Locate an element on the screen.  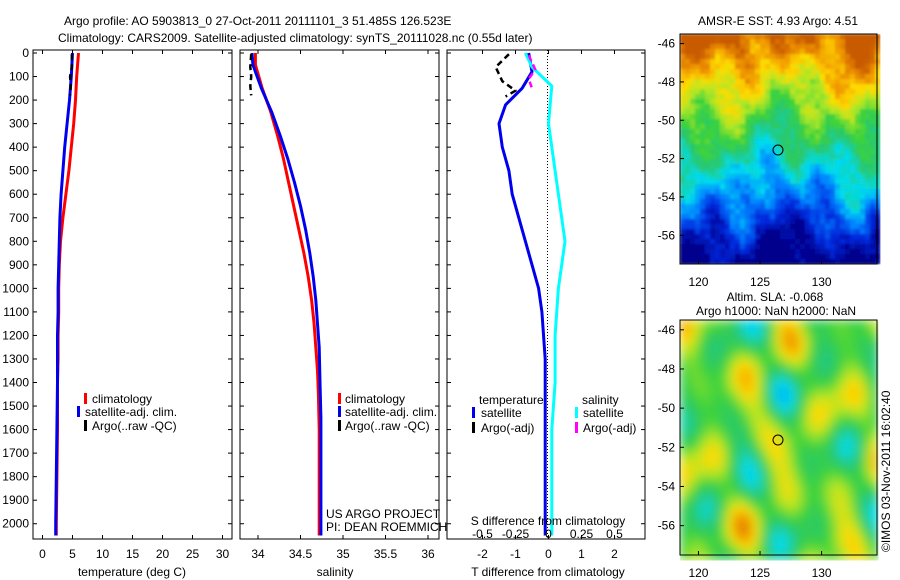
sst-map-image-cells is located at coordinates (780, 149).